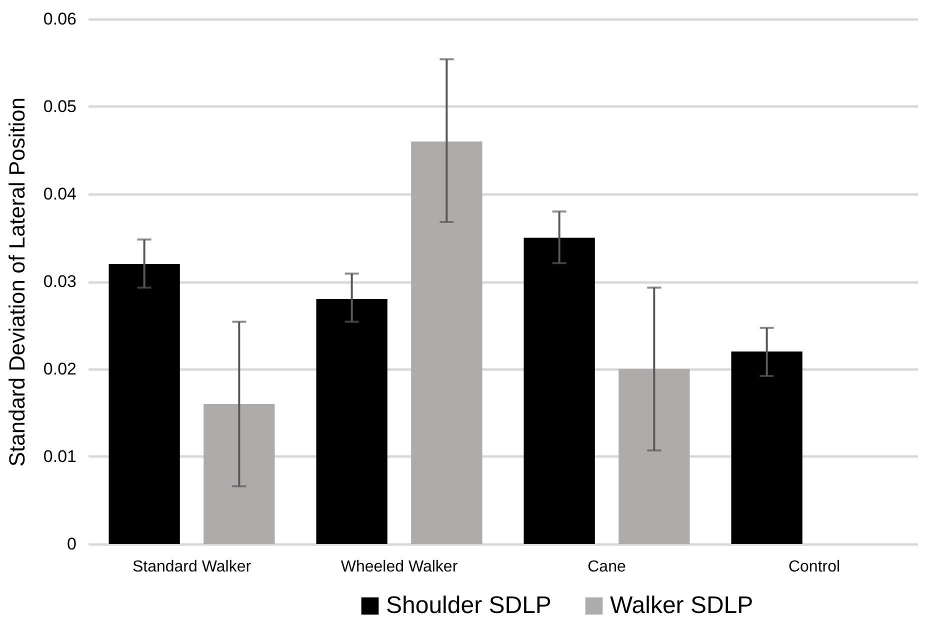 This screenshot has width=944, height=638. I want to click on y-tick-label: 0, so click(71, 544).